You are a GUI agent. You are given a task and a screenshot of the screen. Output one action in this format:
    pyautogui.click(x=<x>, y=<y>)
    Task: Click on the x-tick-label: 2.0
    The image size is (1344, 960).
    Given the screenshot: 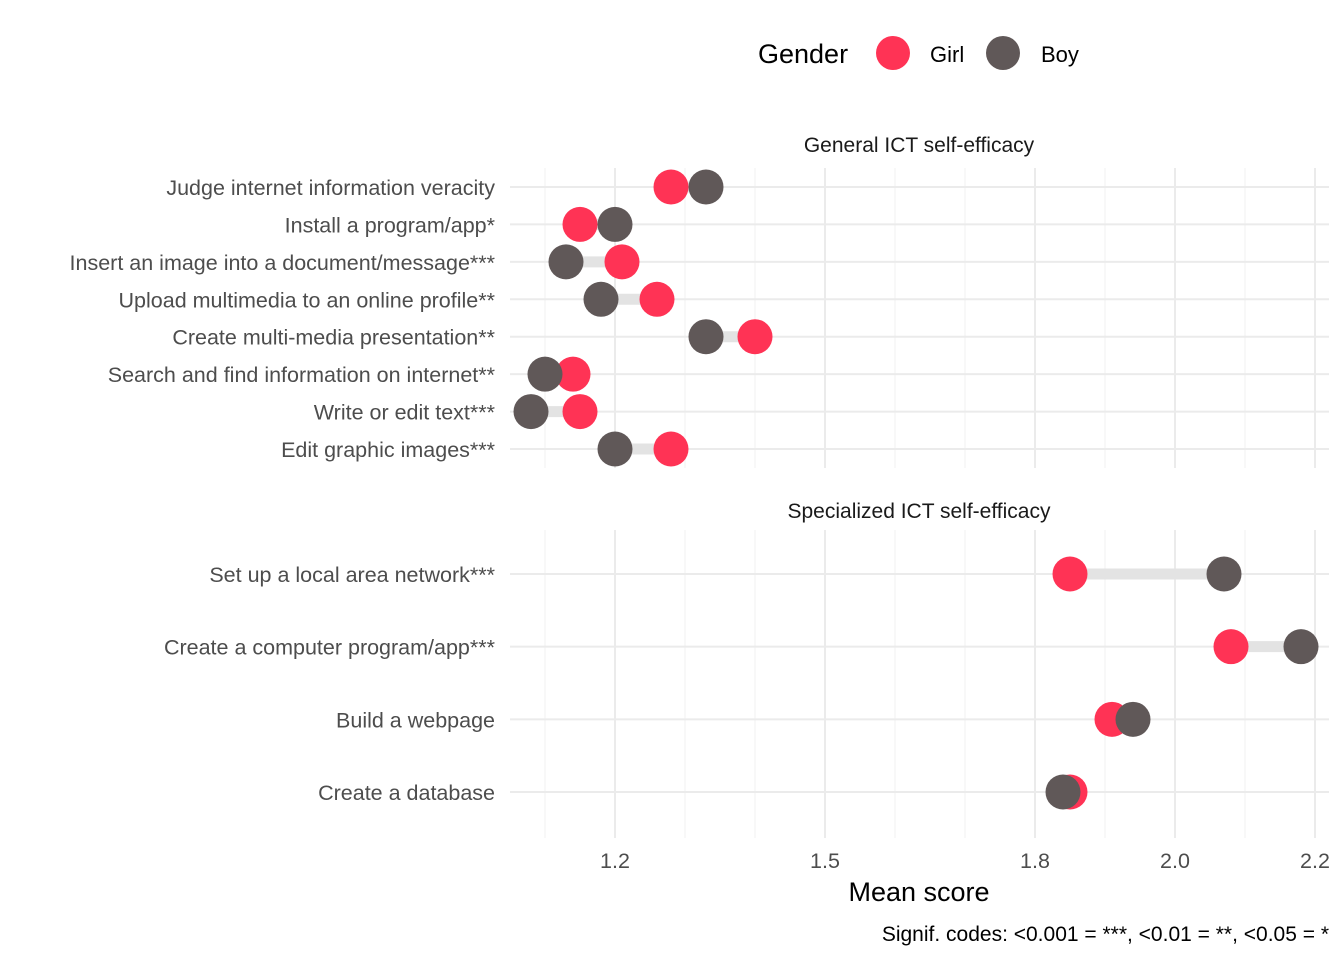 What is the action you would take?
    pyautogui.click(x=1175, y=861)
    